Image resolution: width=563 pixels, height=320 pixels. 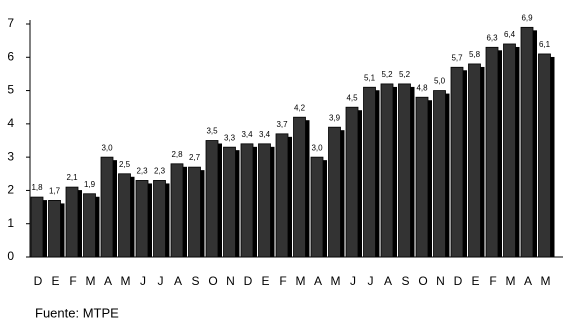 I want to click on value-label: 2,5, so click(x=125, y=164).